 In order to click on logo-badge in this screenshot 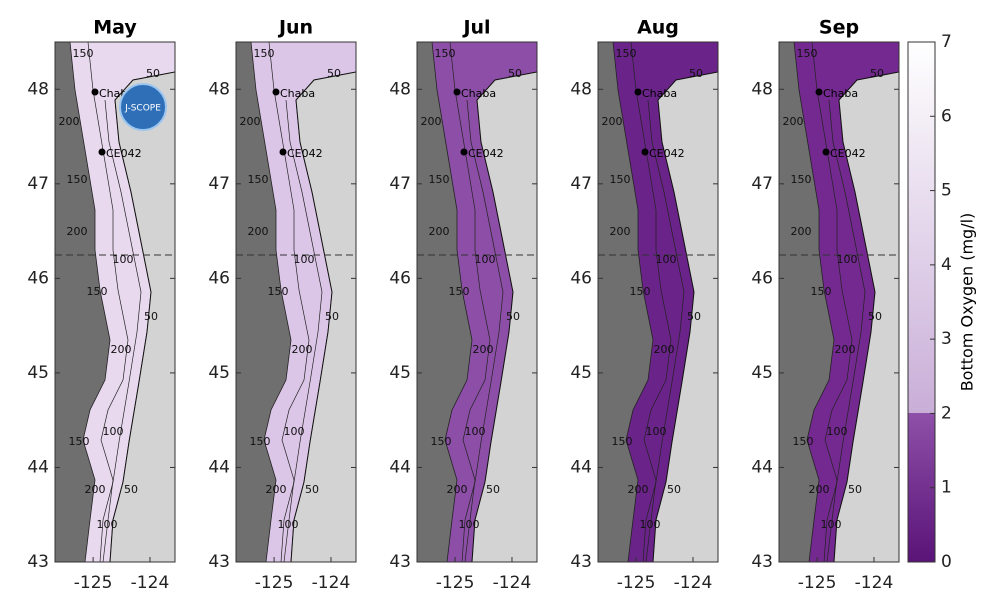, I will do `click(143, 107)`.